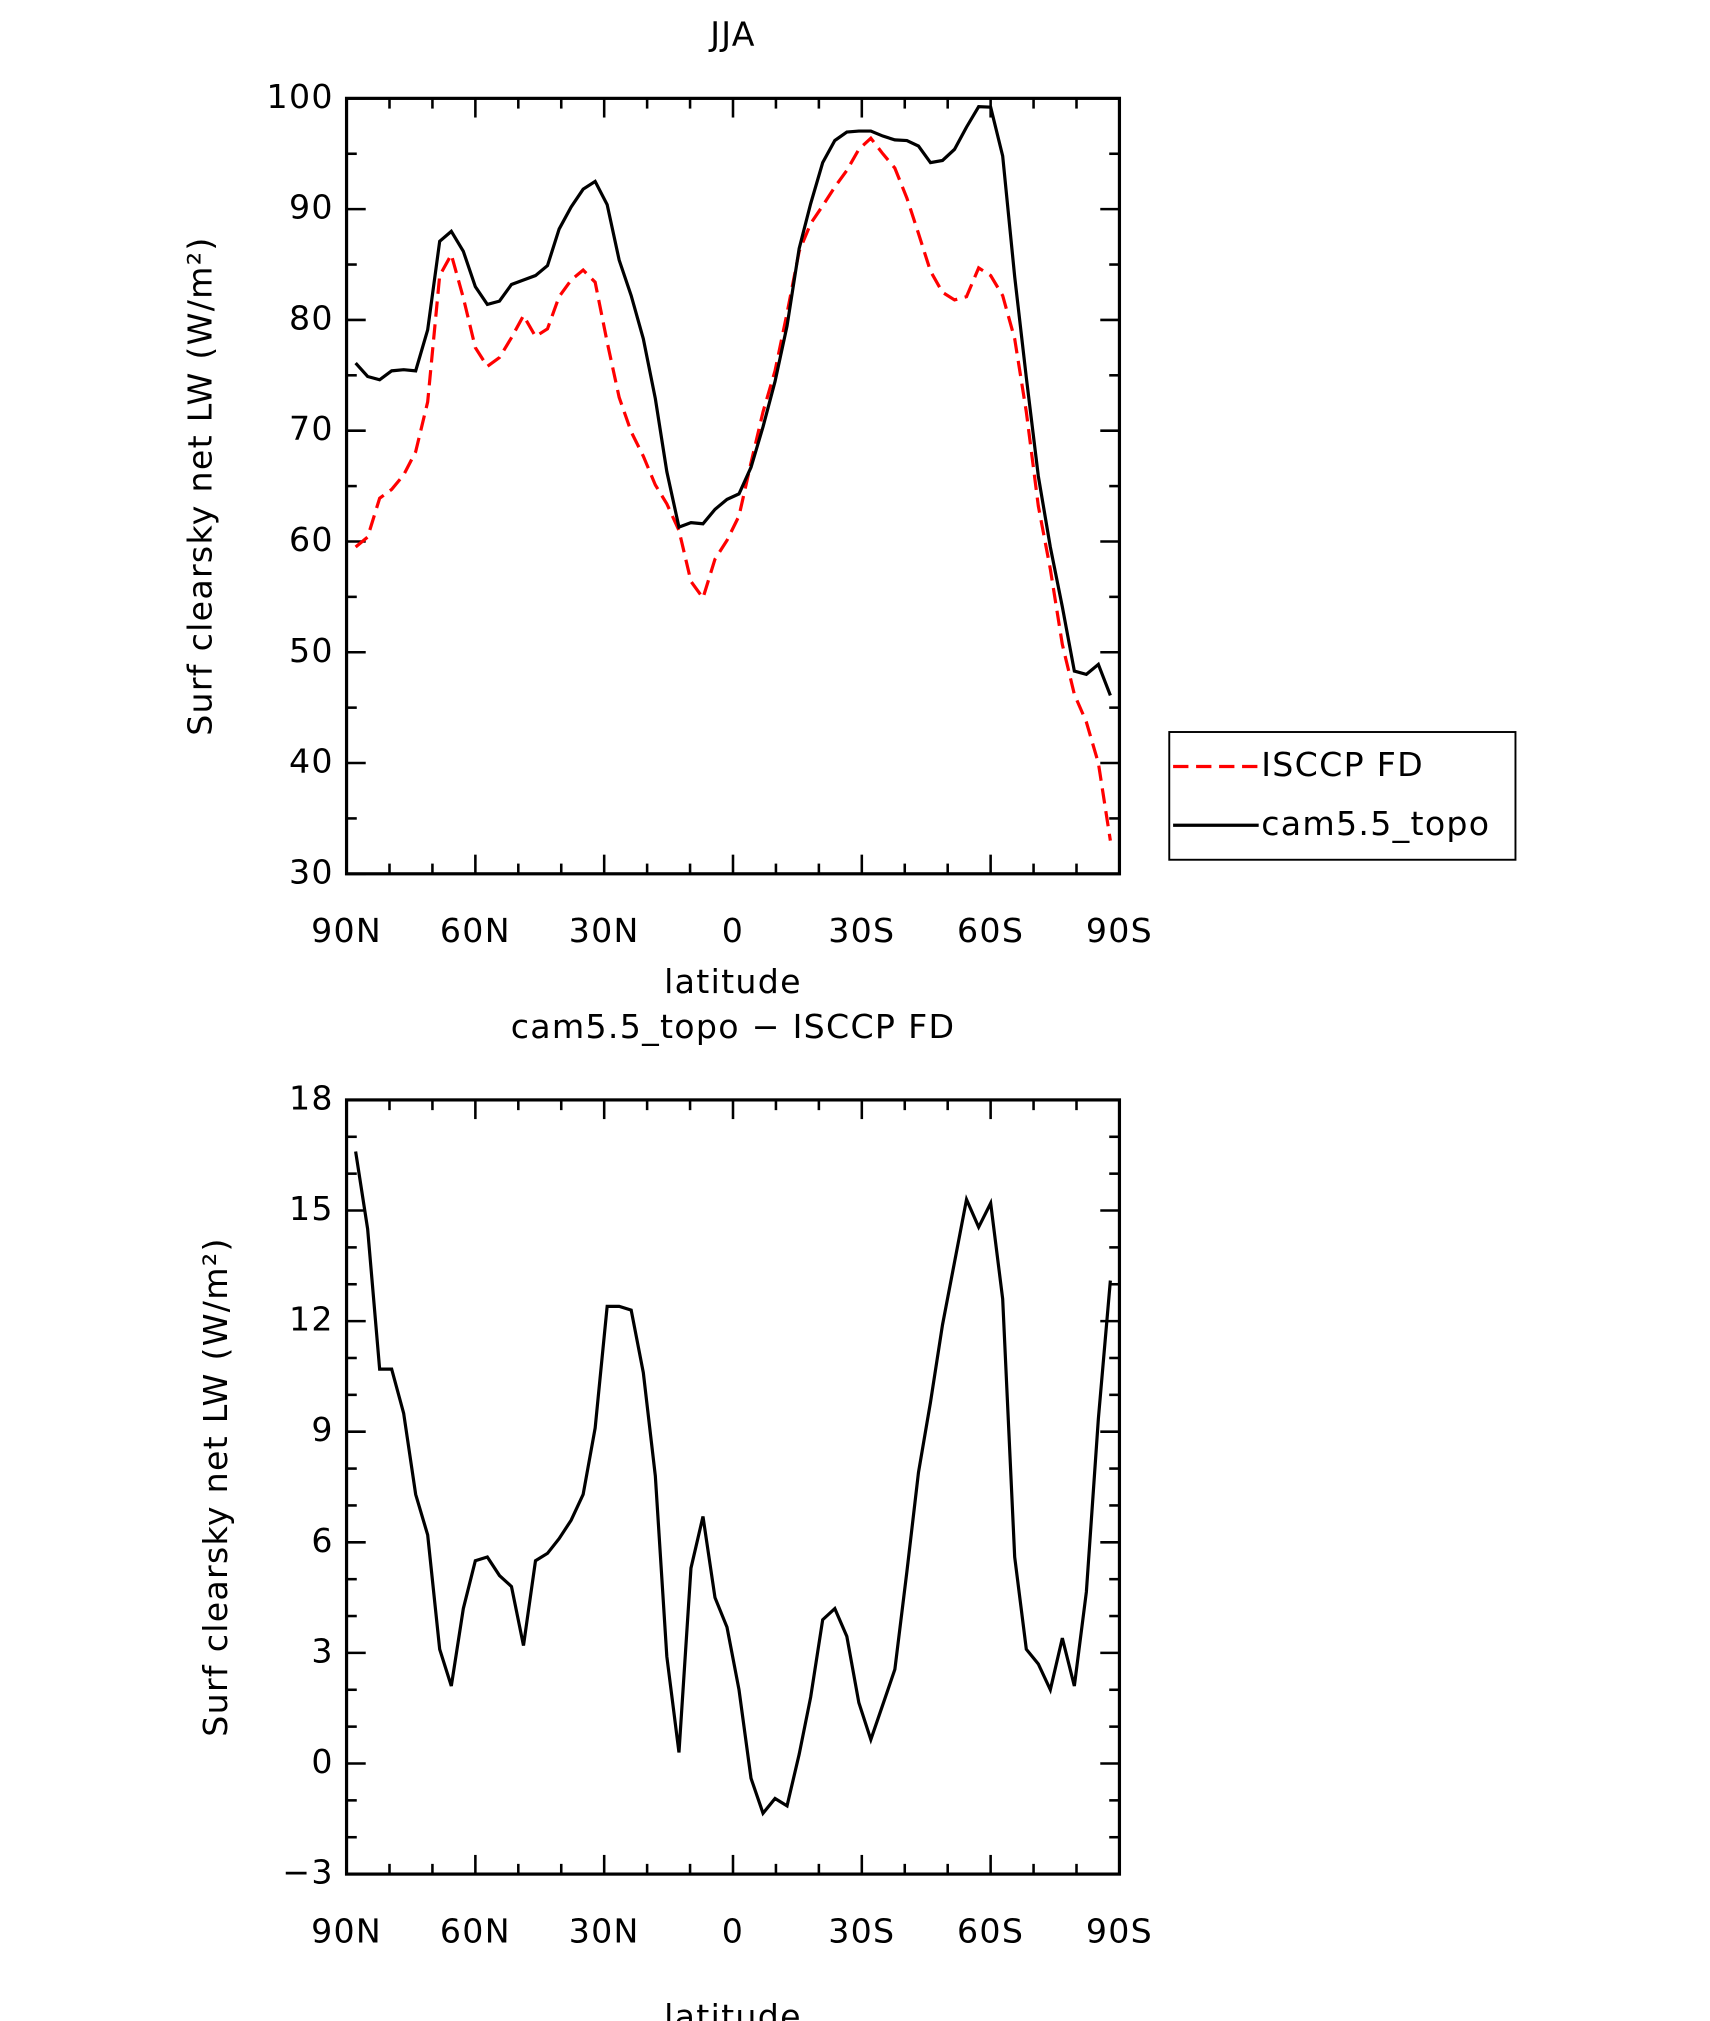 Image resolution: width=1710 pixels, height=2021 pixels. What do you see at coordinates (733, 1026) in the screenshot?
I see `chart-title: cam5.5_topo − ISCCP FD` at bounding box center [733, 1026].